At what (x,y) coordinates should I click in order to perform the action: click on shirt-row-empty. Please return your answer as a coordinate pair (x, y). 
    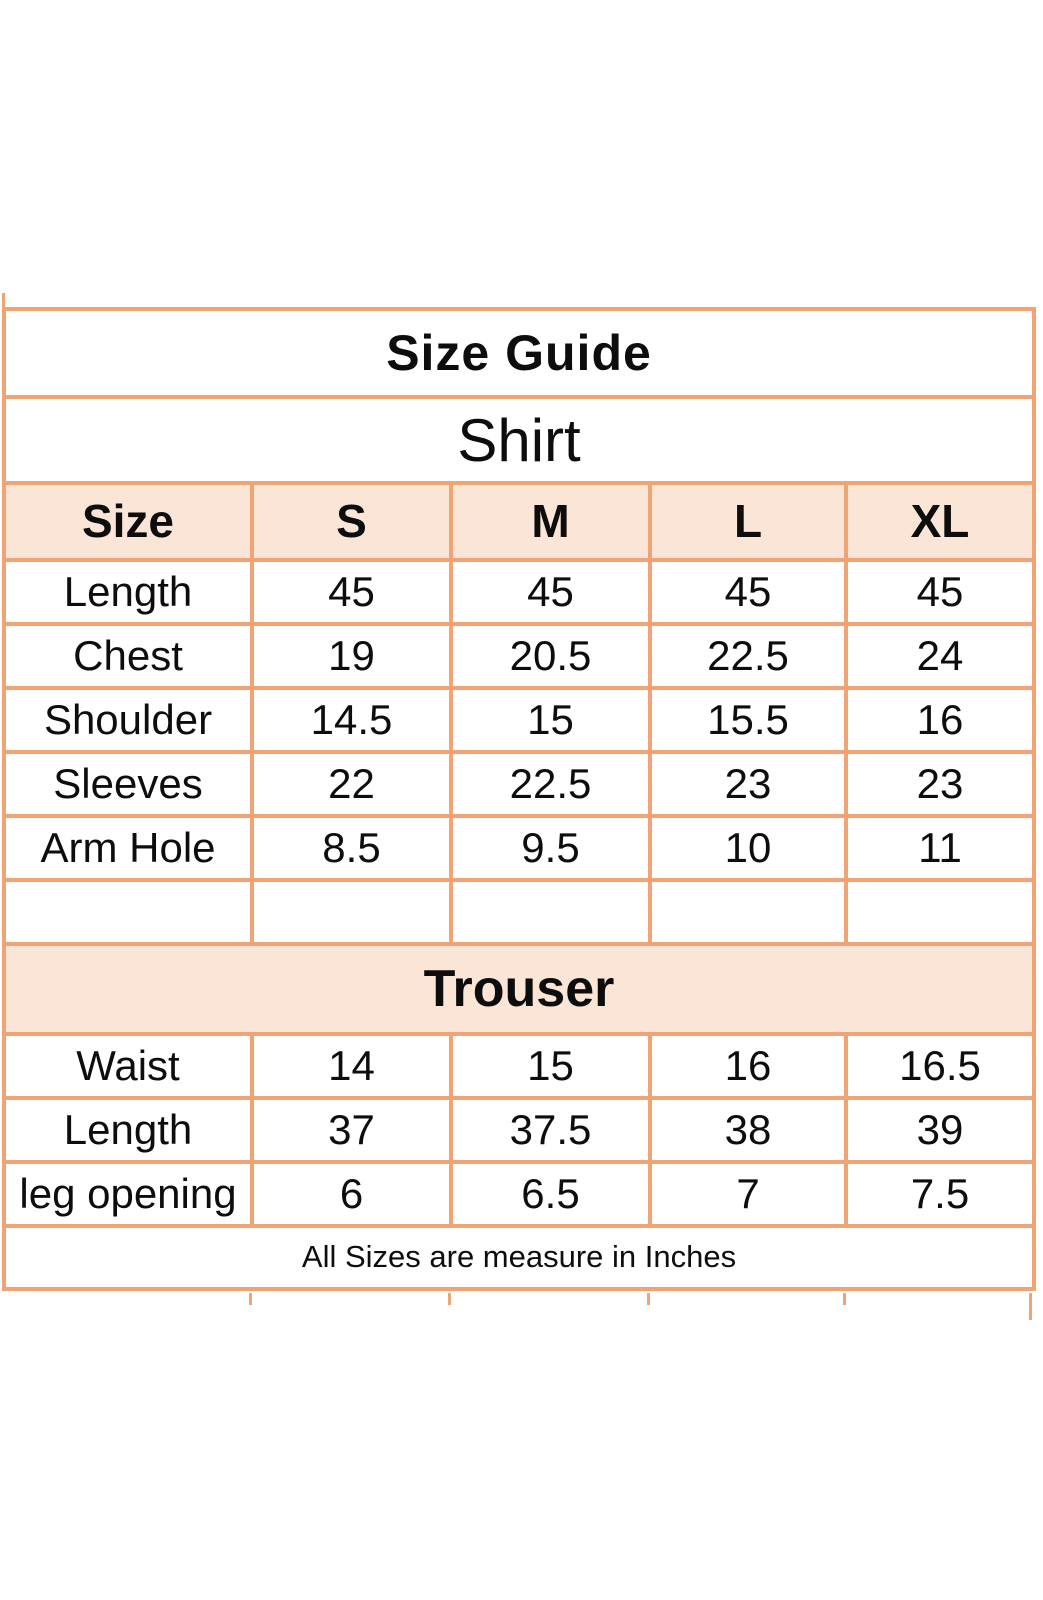
    Looking at the image, I should click on (519, 912).